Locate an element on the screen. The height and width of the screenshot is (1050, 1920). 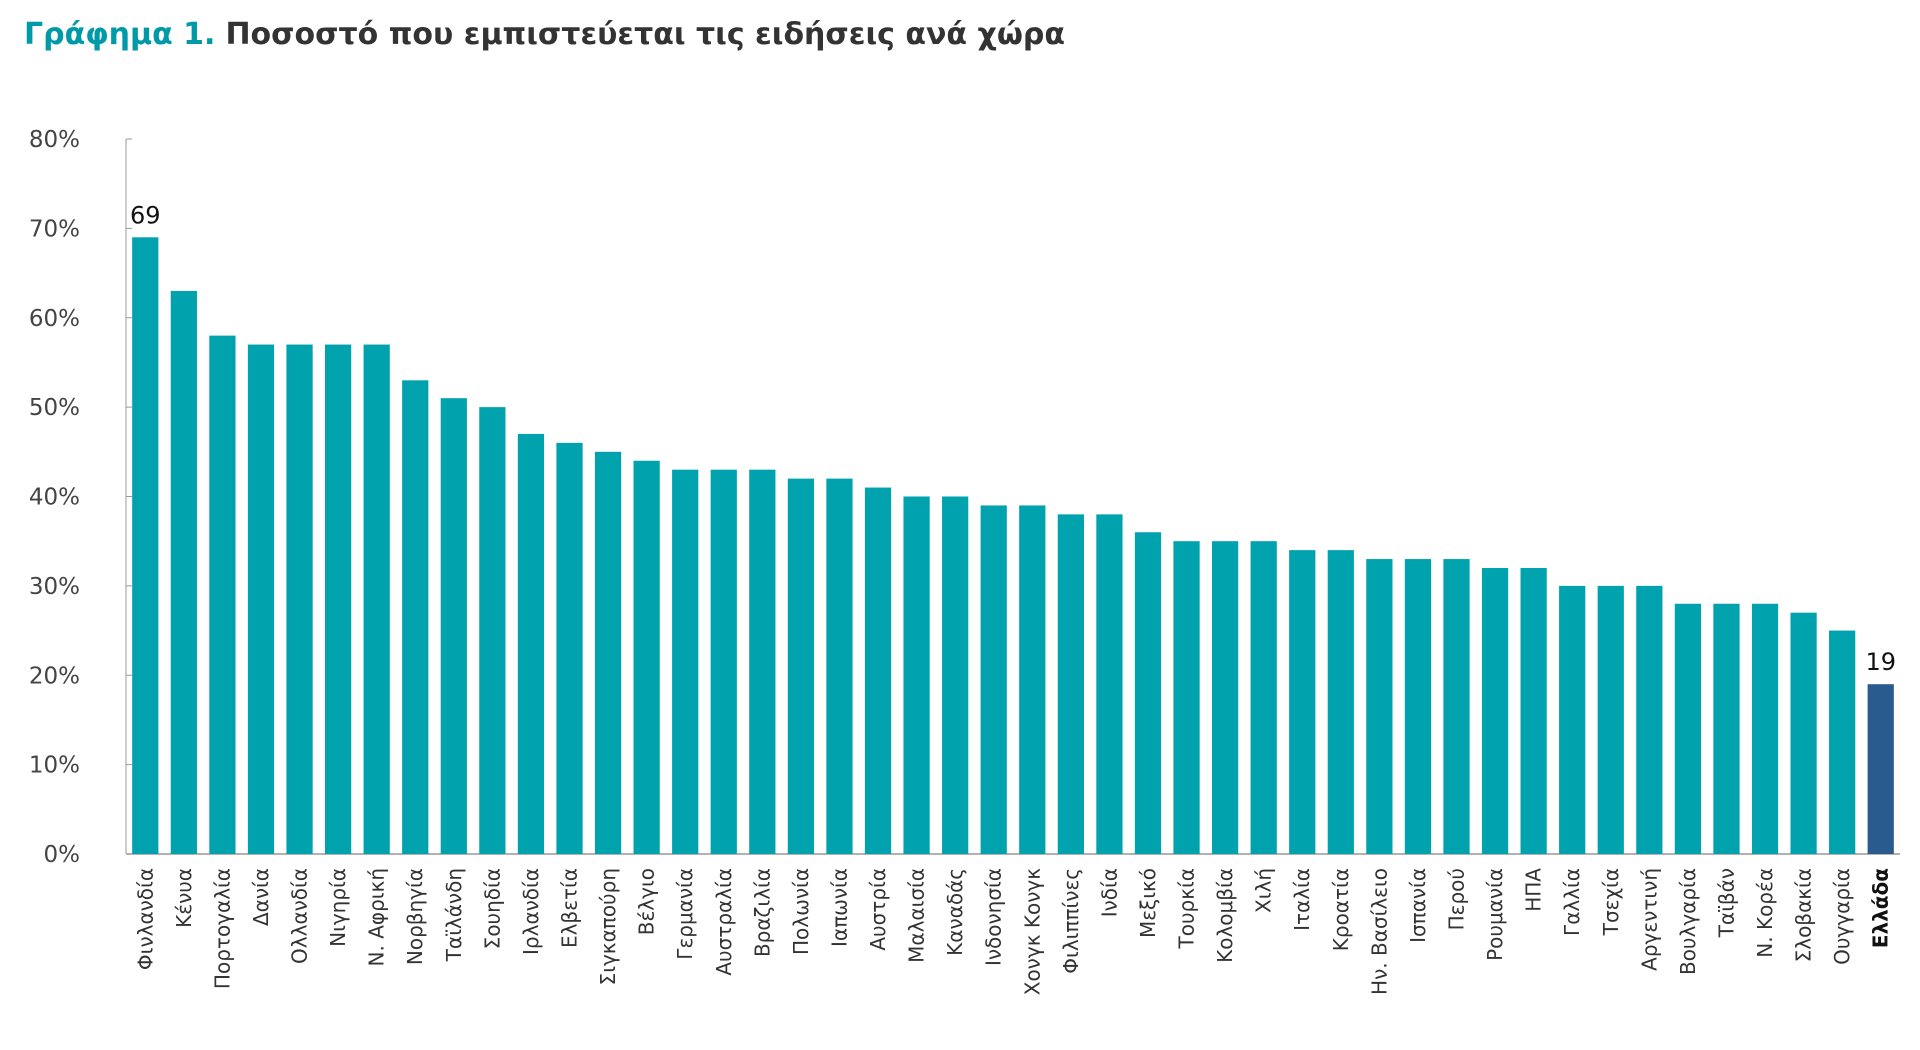
x-tick-label: Ταϊβάν is located at coordinates (1726, 903).